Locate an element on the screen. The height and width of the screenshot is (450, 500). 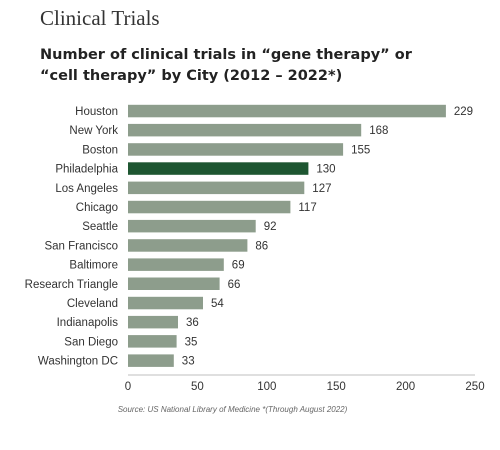
bar-cleveland is located at coordinates (165, 303).